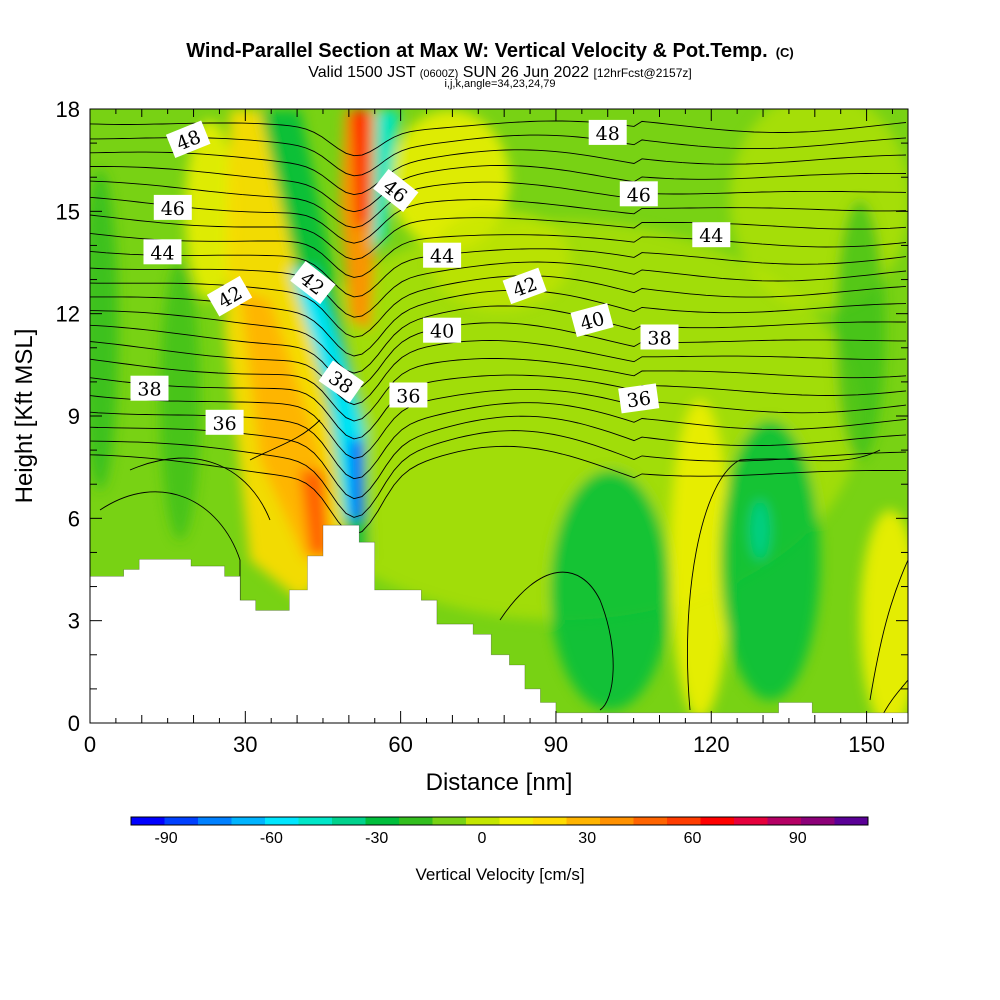  Describe the element at coordinates (587, 838) in the screenshot. I see `colorbar-tick-label: 30` at that location.